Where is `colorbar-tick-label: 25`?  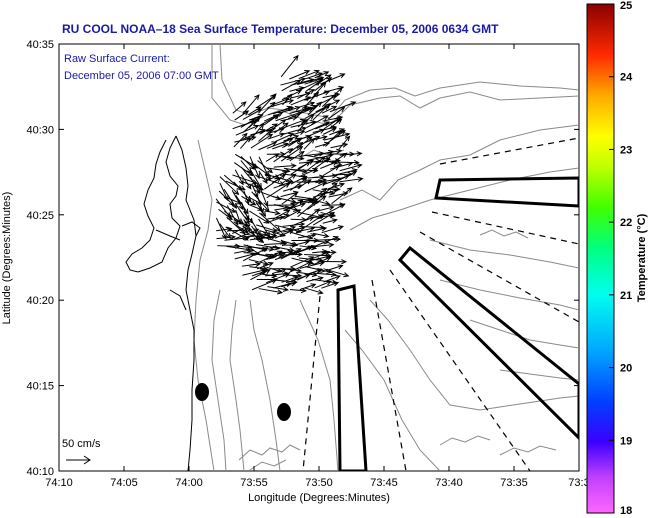
colorbar-tick-label: 25 is located at coordinates (626, 6).